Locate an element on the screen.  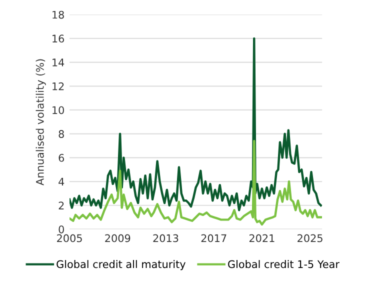
y-tick-label: 10 is located at coordinates (58, 110).